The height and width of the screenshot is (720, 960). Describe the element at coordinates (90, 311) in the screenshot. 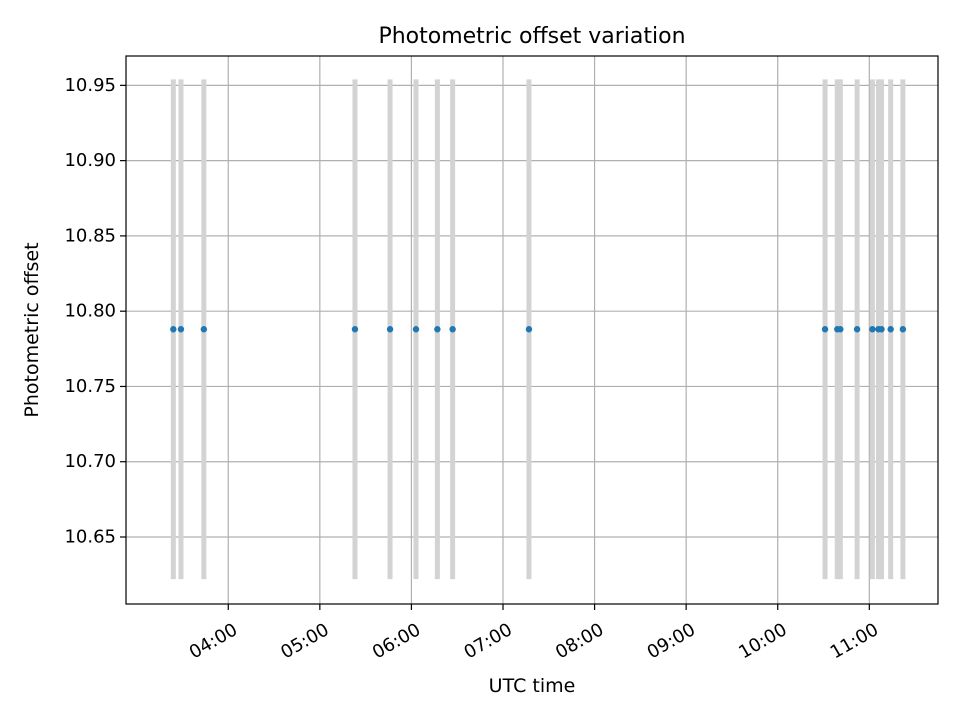

I see `y-tick-label: 10.80` at that location.